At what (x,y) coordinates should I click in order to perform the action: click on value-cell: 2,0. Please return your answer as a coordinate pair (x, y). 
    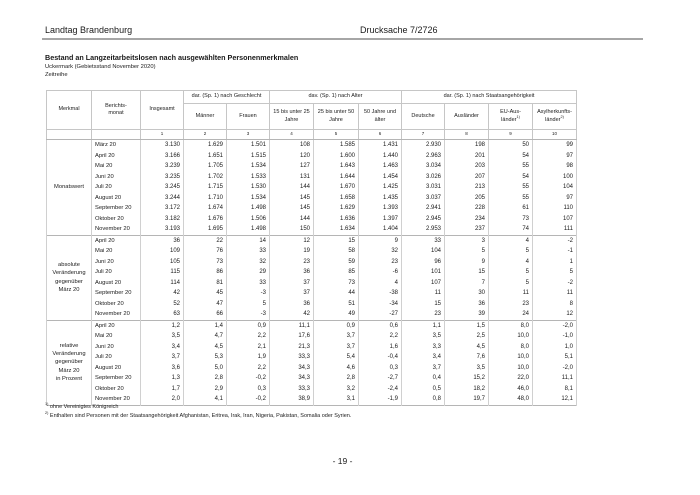
    Looking at the image, I should click on (162, 399).